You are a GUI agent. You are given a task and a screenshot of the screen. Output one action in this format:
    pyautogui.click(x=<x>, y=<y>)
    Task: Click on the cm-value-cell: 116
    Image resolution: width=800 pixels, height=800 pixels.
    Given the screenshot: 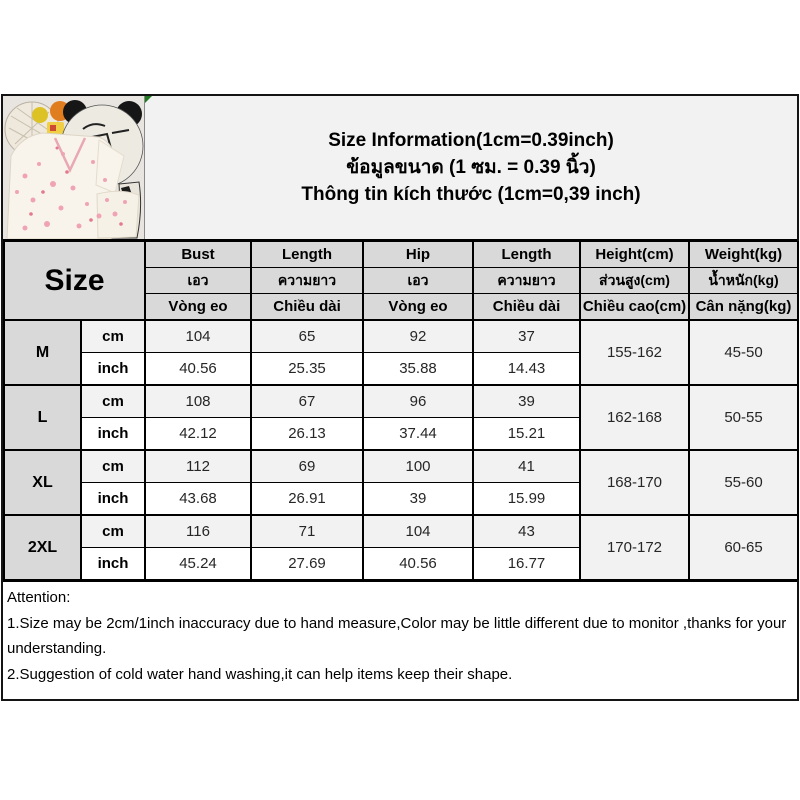 What is the action you would take?
    pyautogui.click(x=198, y=531)
    